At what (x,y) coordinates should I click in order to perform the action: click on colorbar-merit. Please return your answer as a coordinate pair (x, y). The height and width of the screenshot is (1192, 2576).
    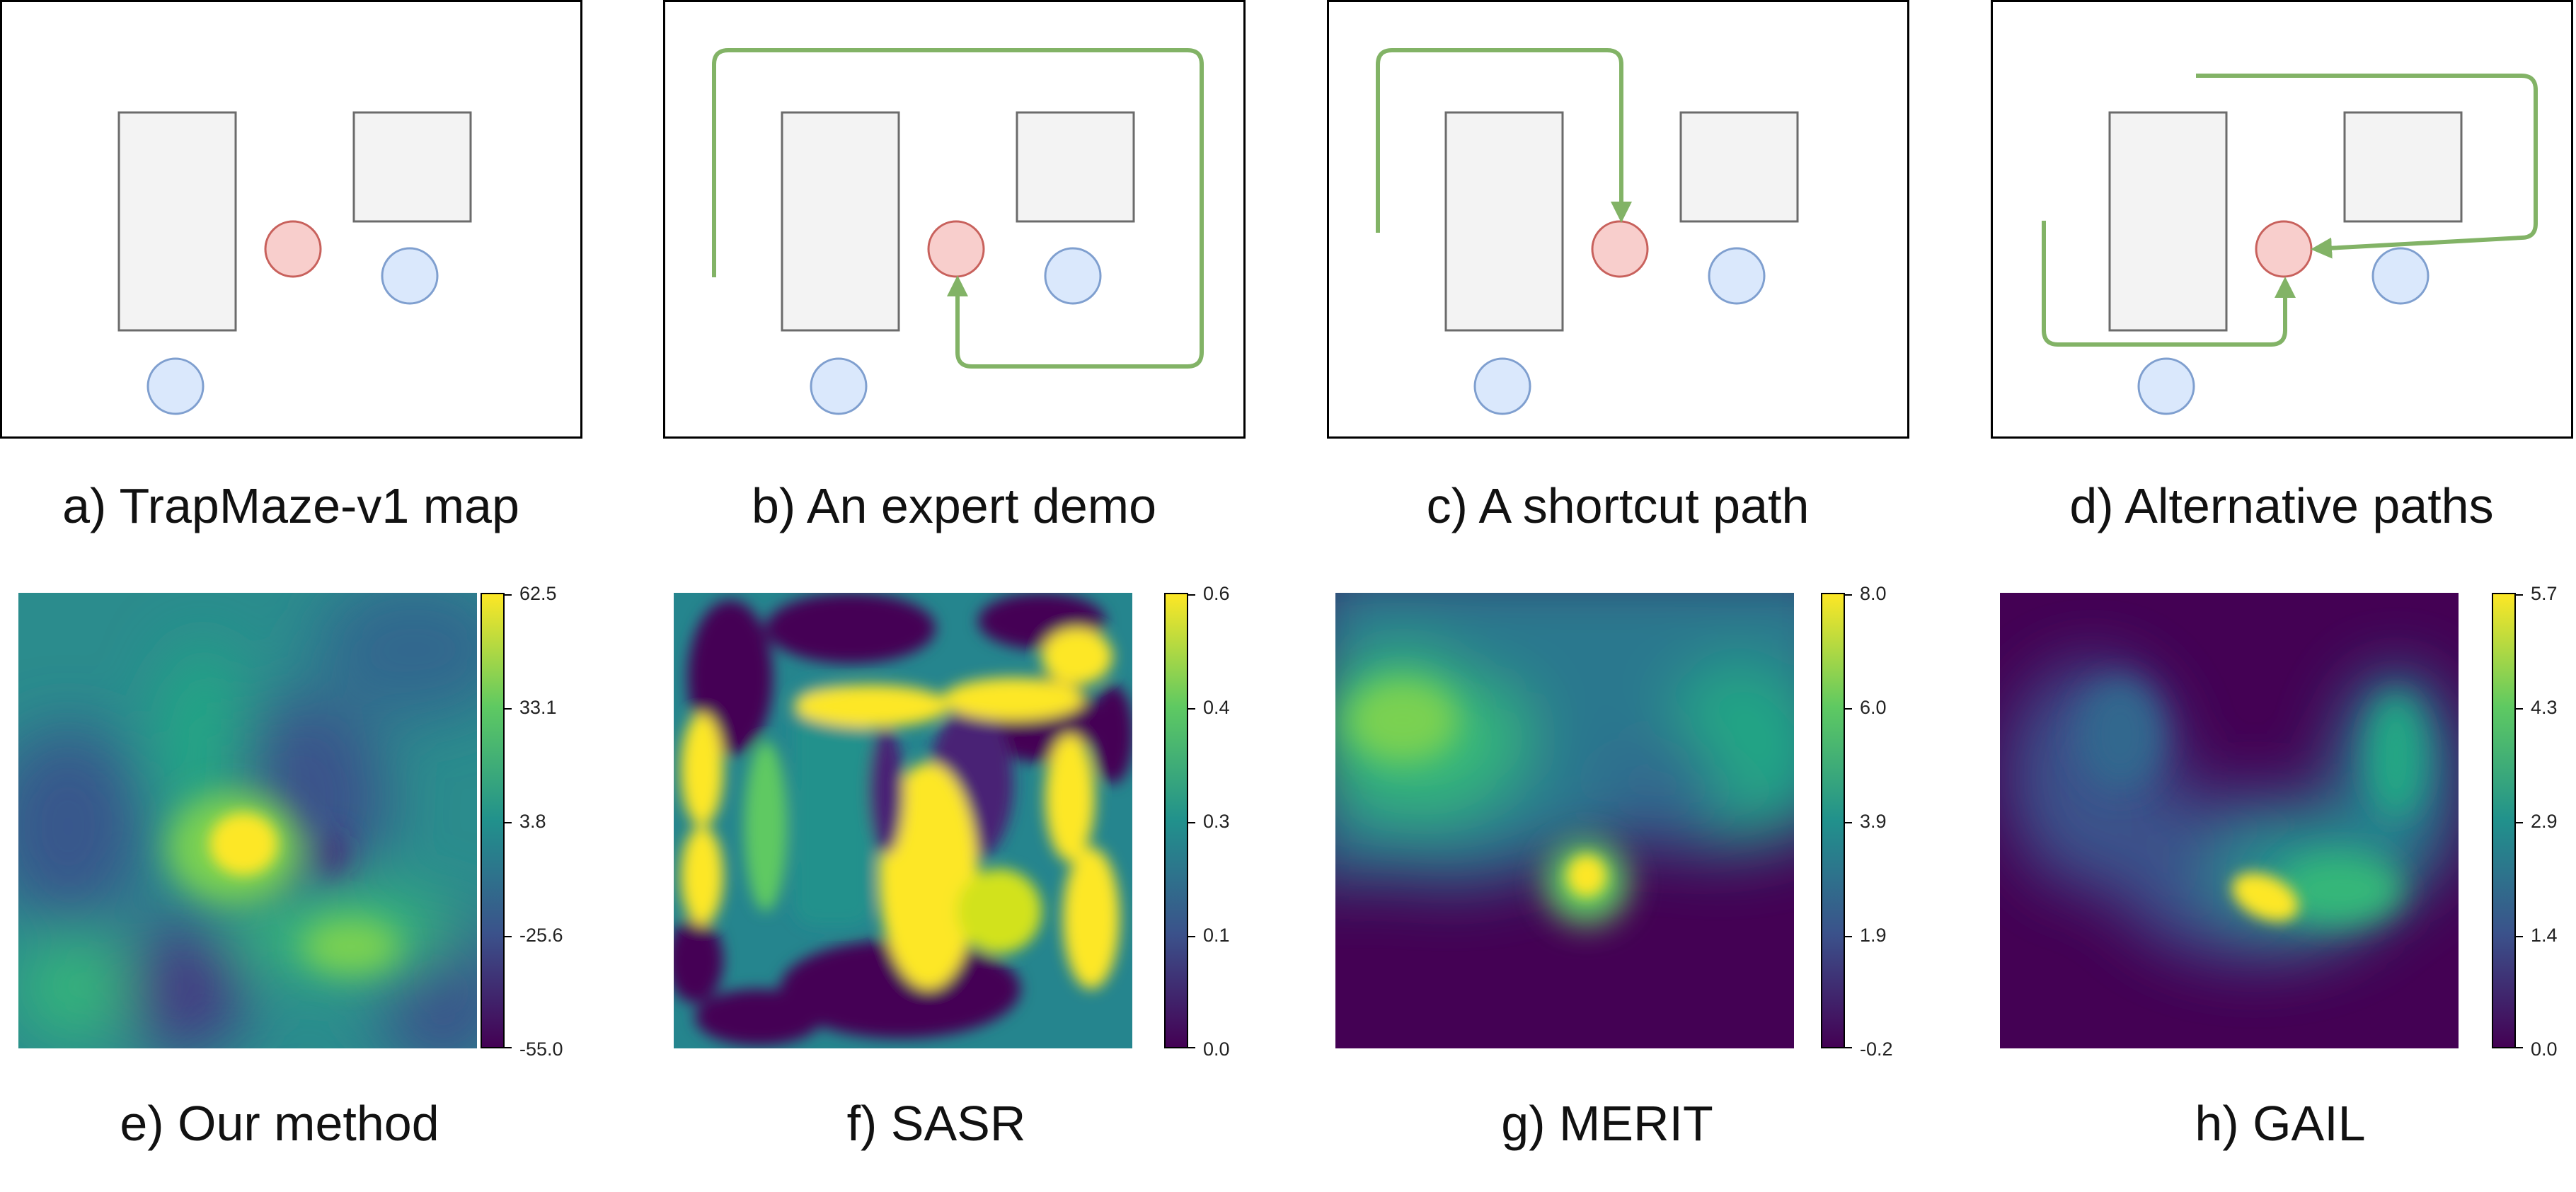
    Looking at the image, I should click on (1833, 820).